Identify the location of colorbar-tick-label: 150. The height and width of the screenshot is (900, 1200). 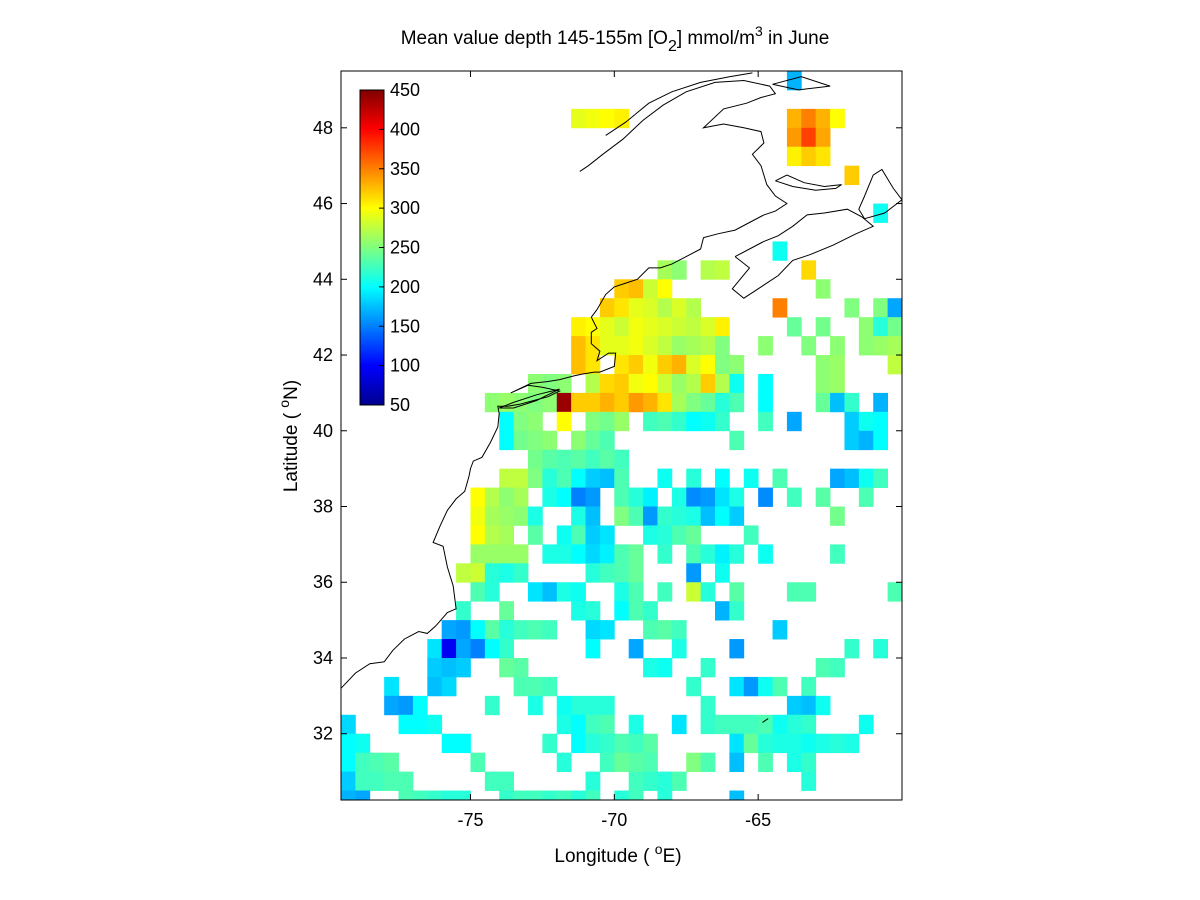
(405, 326).